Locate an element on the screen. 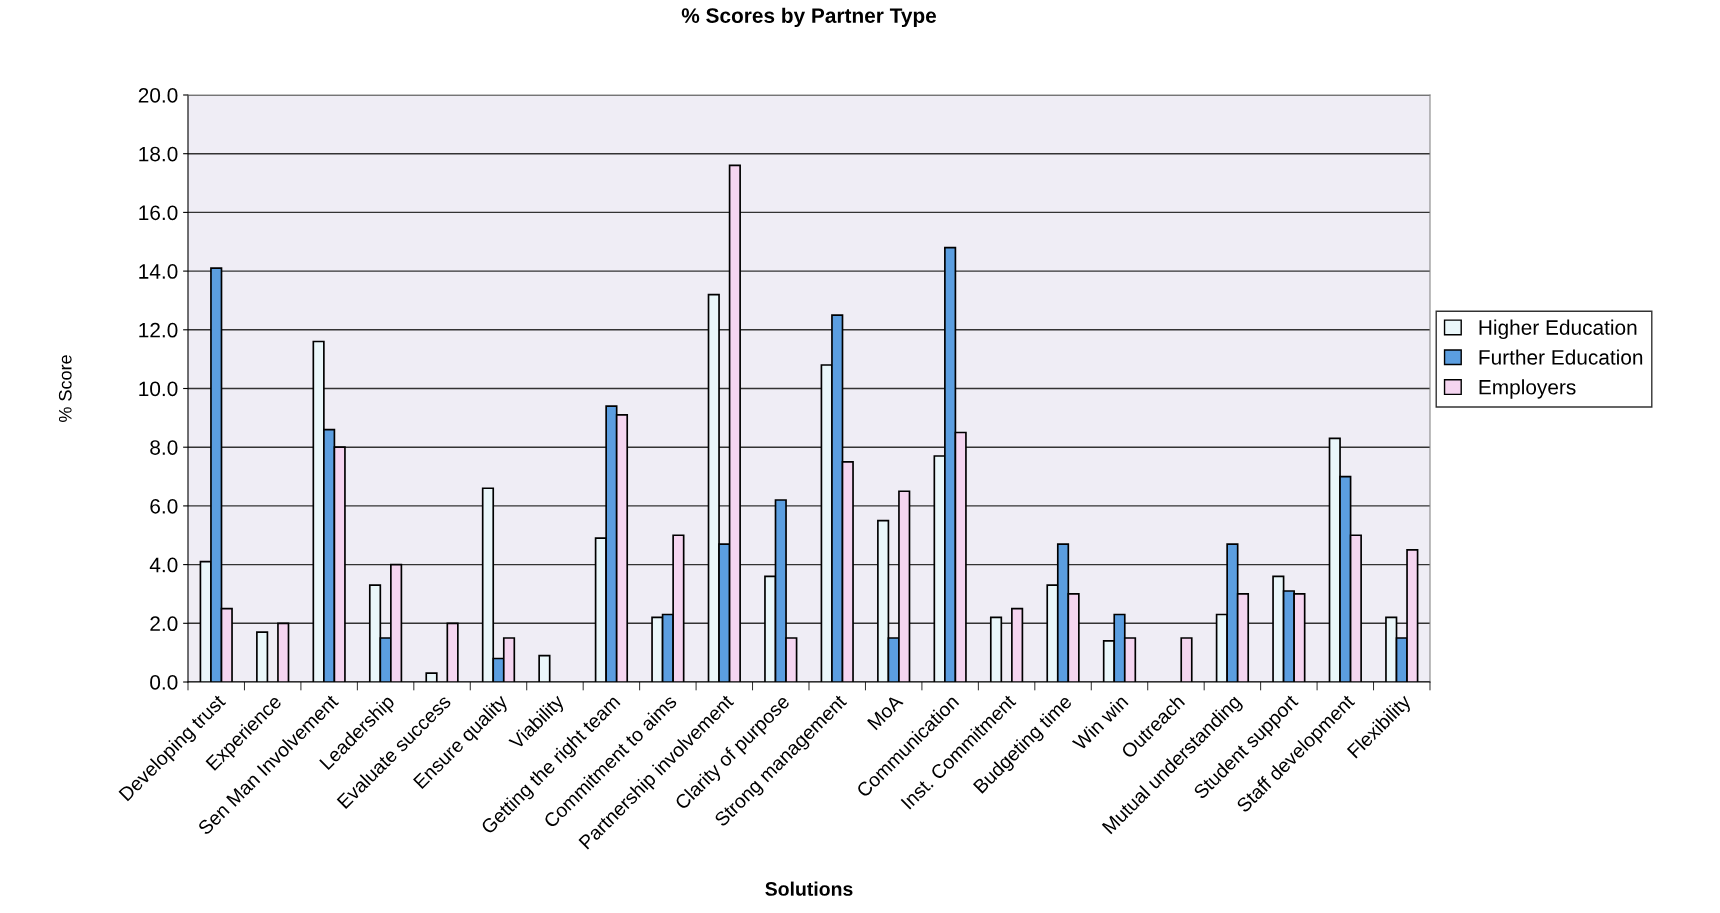 Image resolution: width=1720 pixels, height=913 pixels. y-tick-label: 12.0 is located at coordinates (158, 330).